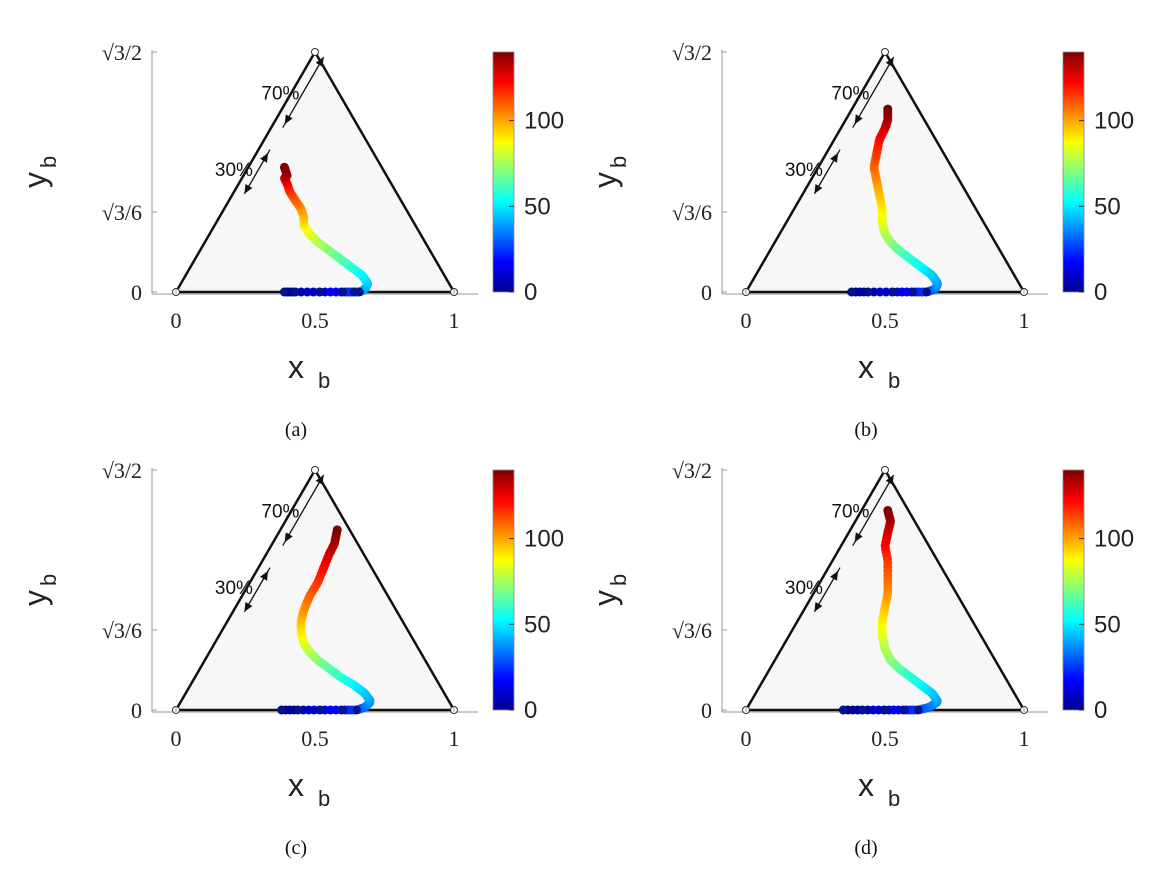 The width and height of the screenshot is (1160, 876). Describe the element at coordinates (296, 430) in the screenshot. I see `panel-caption: (a)` at that location.